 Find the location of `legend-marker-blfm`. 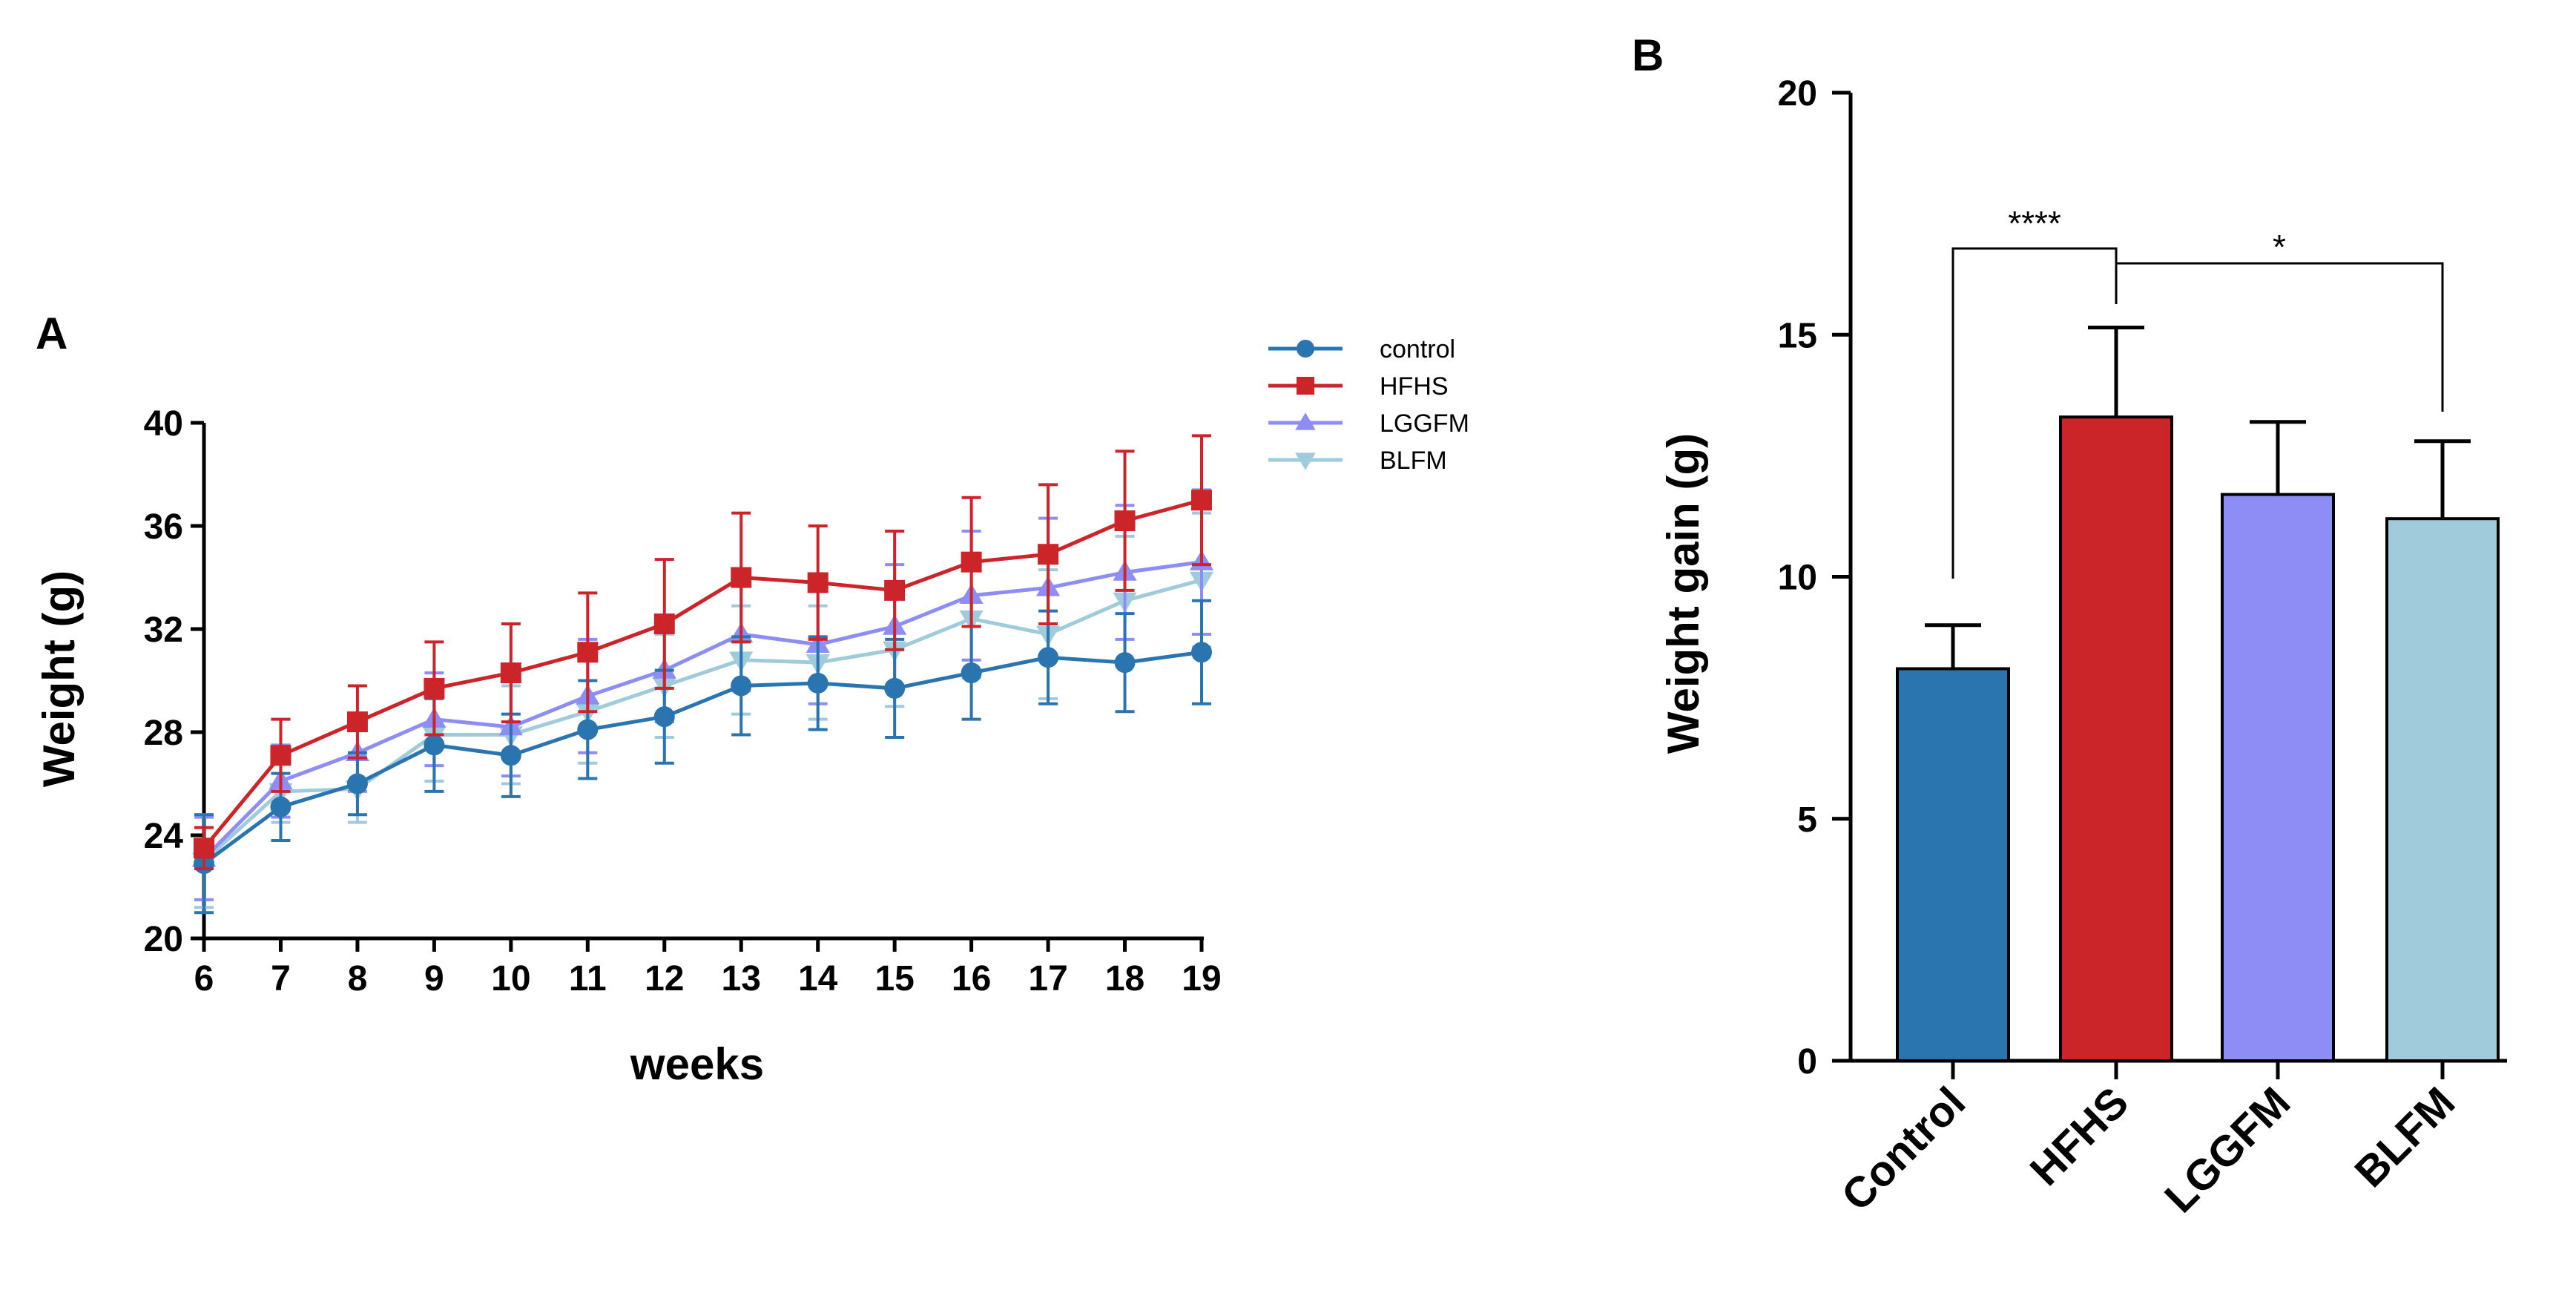

legend-marker-blfm is located at coordinates (1306, 461).